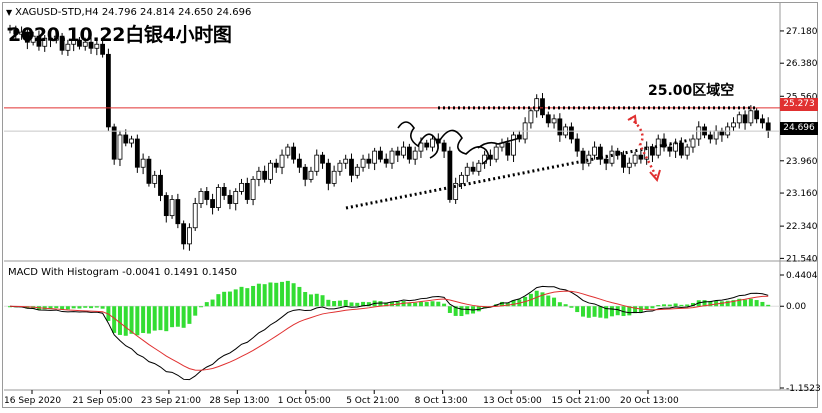  What do you see at coordinates (802, 194) in the screenshot?
I see `y-tick-label: 23.160` at bounding box center [802, 194].